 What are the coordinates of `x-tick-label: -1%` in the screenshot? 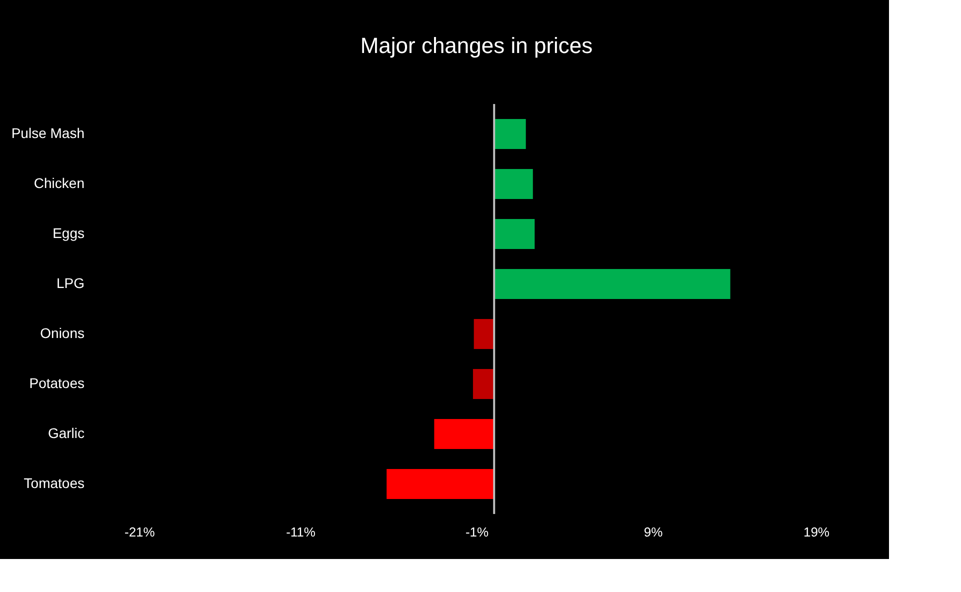 It's located at (477, 532).